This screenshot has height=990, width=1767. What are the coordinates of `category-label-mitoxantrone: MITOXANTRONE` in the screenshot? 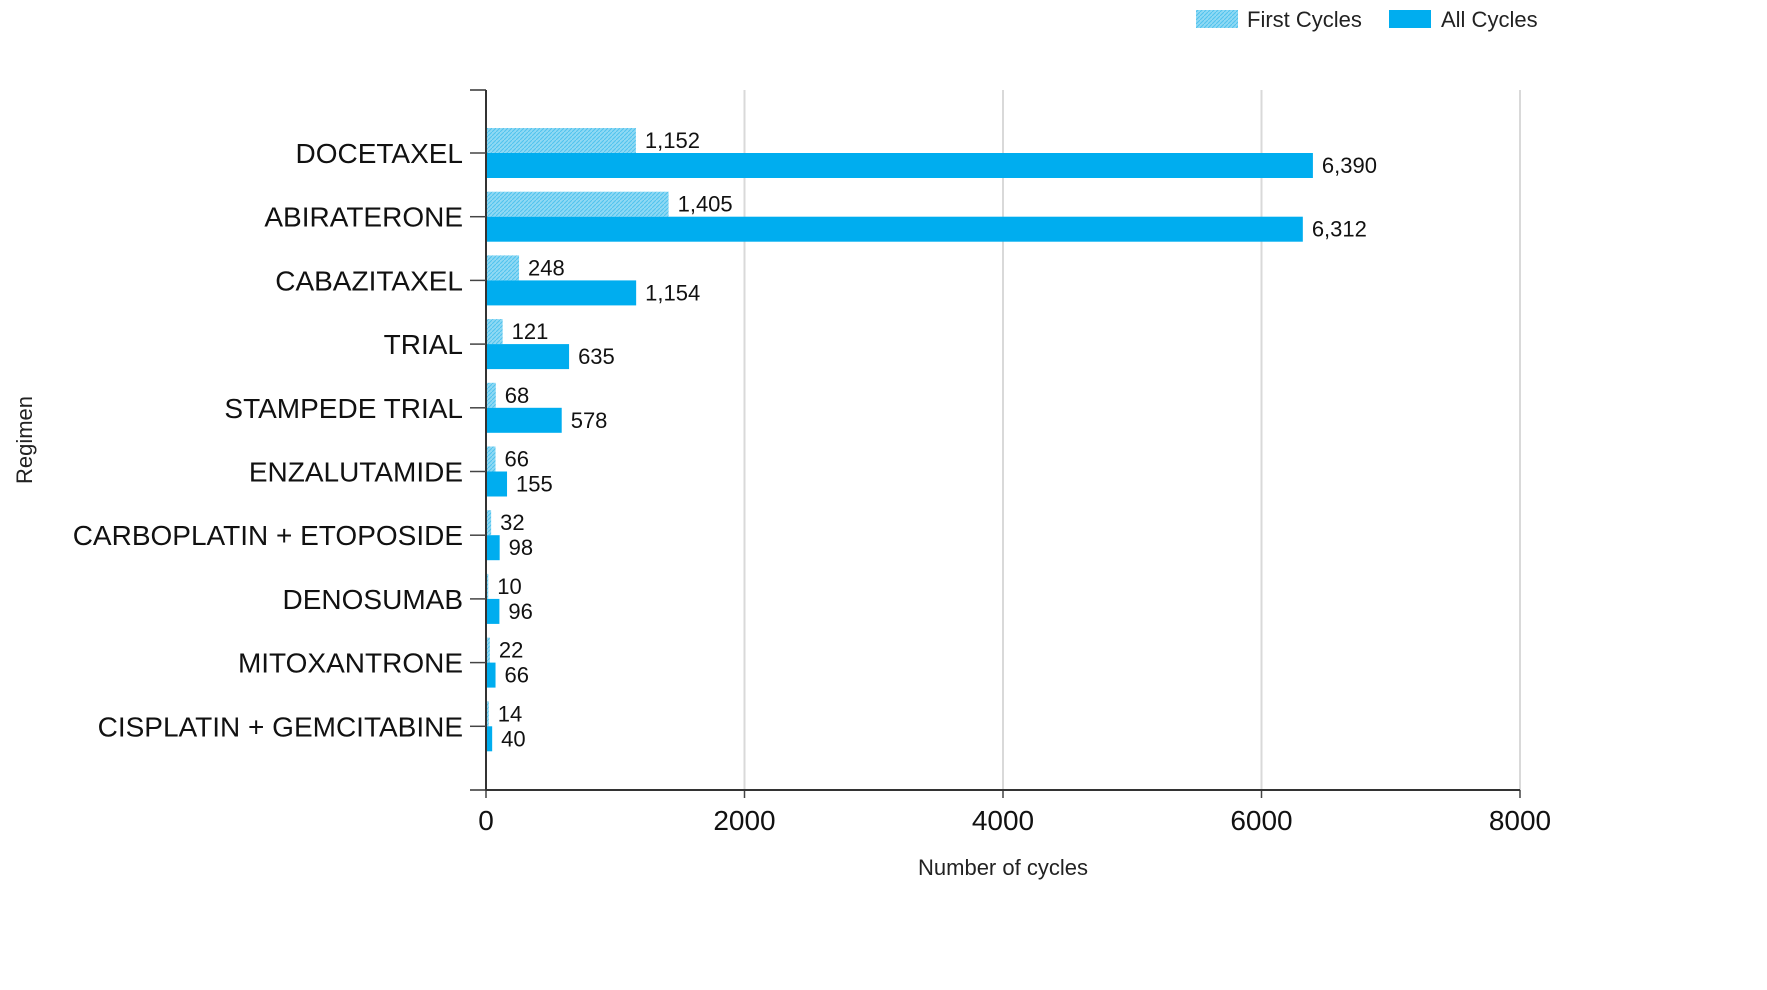 It's located at (350, 663).